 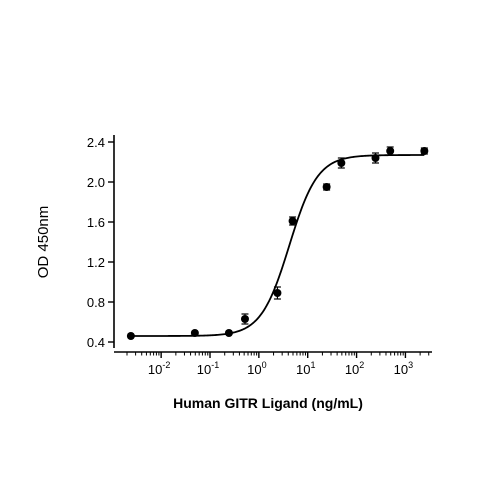 I want to click on y-tick-label: 2.0, so click(x=96, y=182).